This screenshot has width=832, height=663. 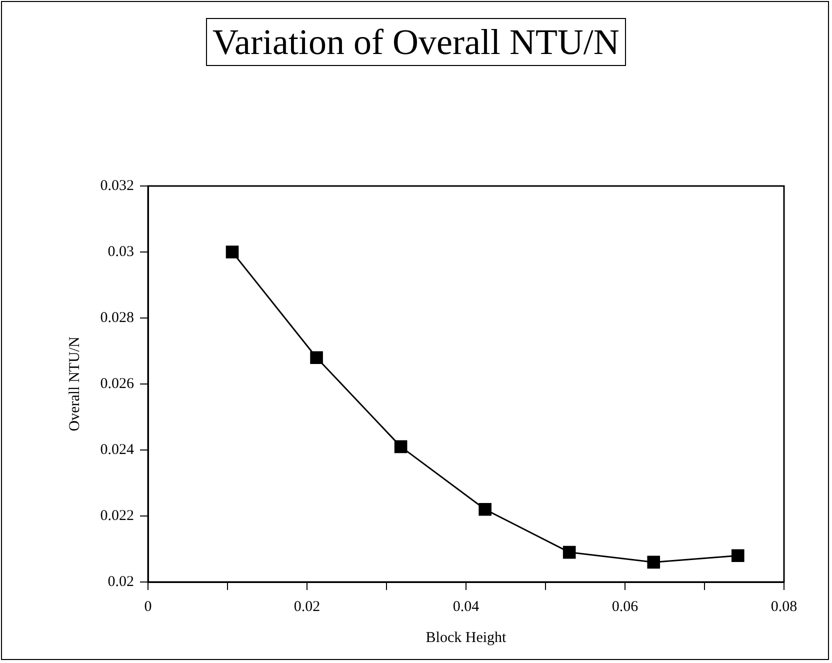 What do you see at coordinates (307, 606) in the screenshot?
I see `x-tick-label: 0.02` at bounding box center [307, 606].